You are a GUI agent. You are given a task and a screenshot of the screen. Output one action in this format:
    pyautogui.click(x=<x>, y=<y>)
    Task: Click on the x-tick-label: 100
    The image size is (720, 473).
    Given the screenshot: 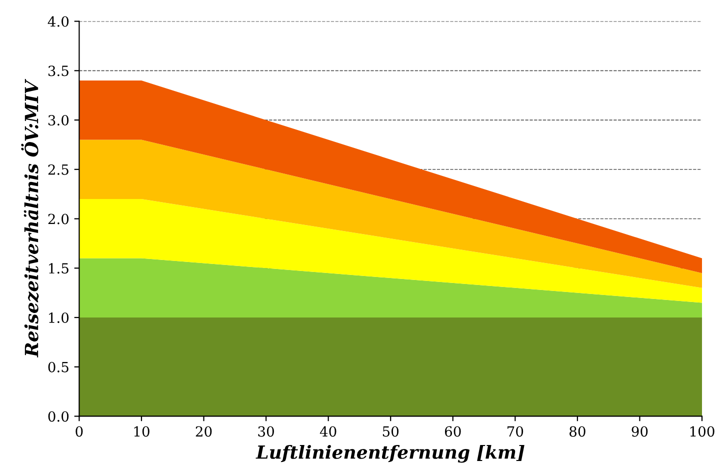 What is the action you would take?
    pyautogui.click(x=702, y=431)
    